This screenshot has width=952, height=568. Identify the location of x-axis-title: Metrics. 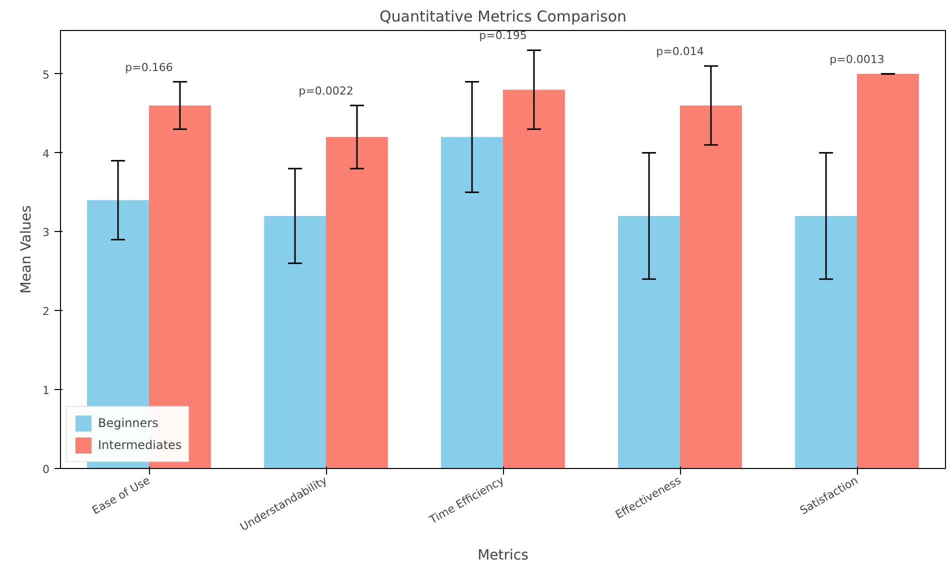
(503, 555).